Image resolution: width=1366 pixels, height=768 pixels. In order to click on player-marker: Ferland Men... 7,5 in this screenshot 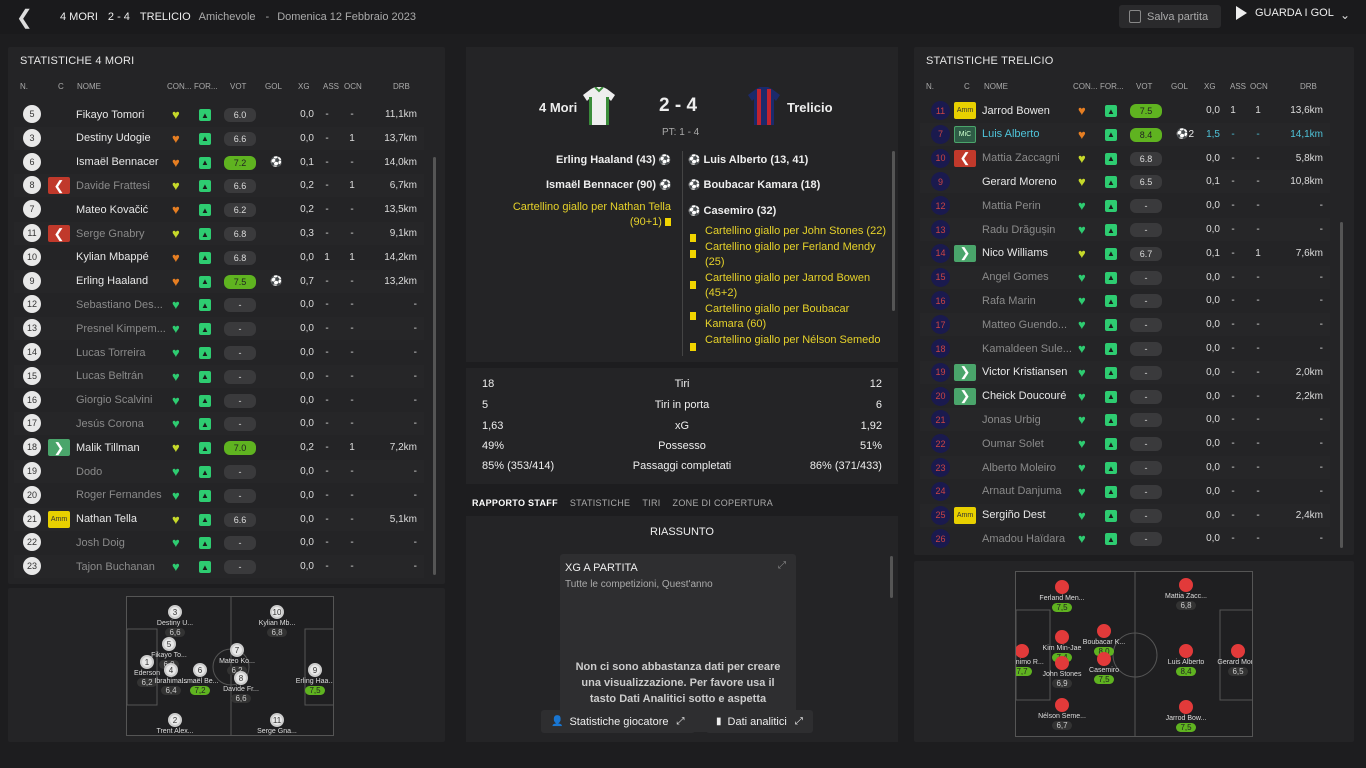, I will do `click(1062, 596)`.